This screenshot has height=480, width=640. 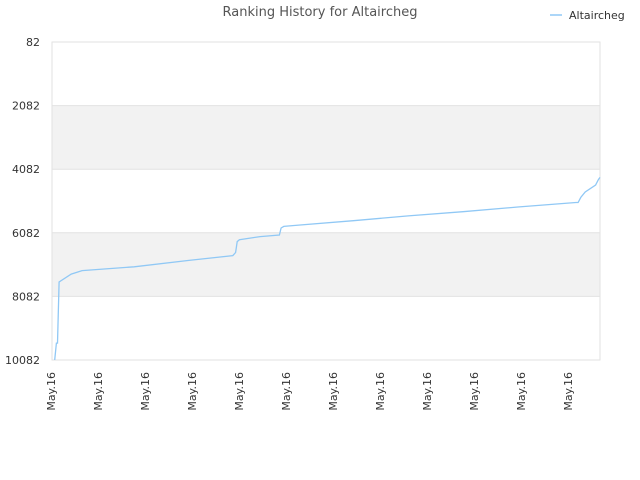 What do you see at coordinates (33, 42) in the screenshot?
I see `y-tick-label: 82` at bounding box center [33, 42].